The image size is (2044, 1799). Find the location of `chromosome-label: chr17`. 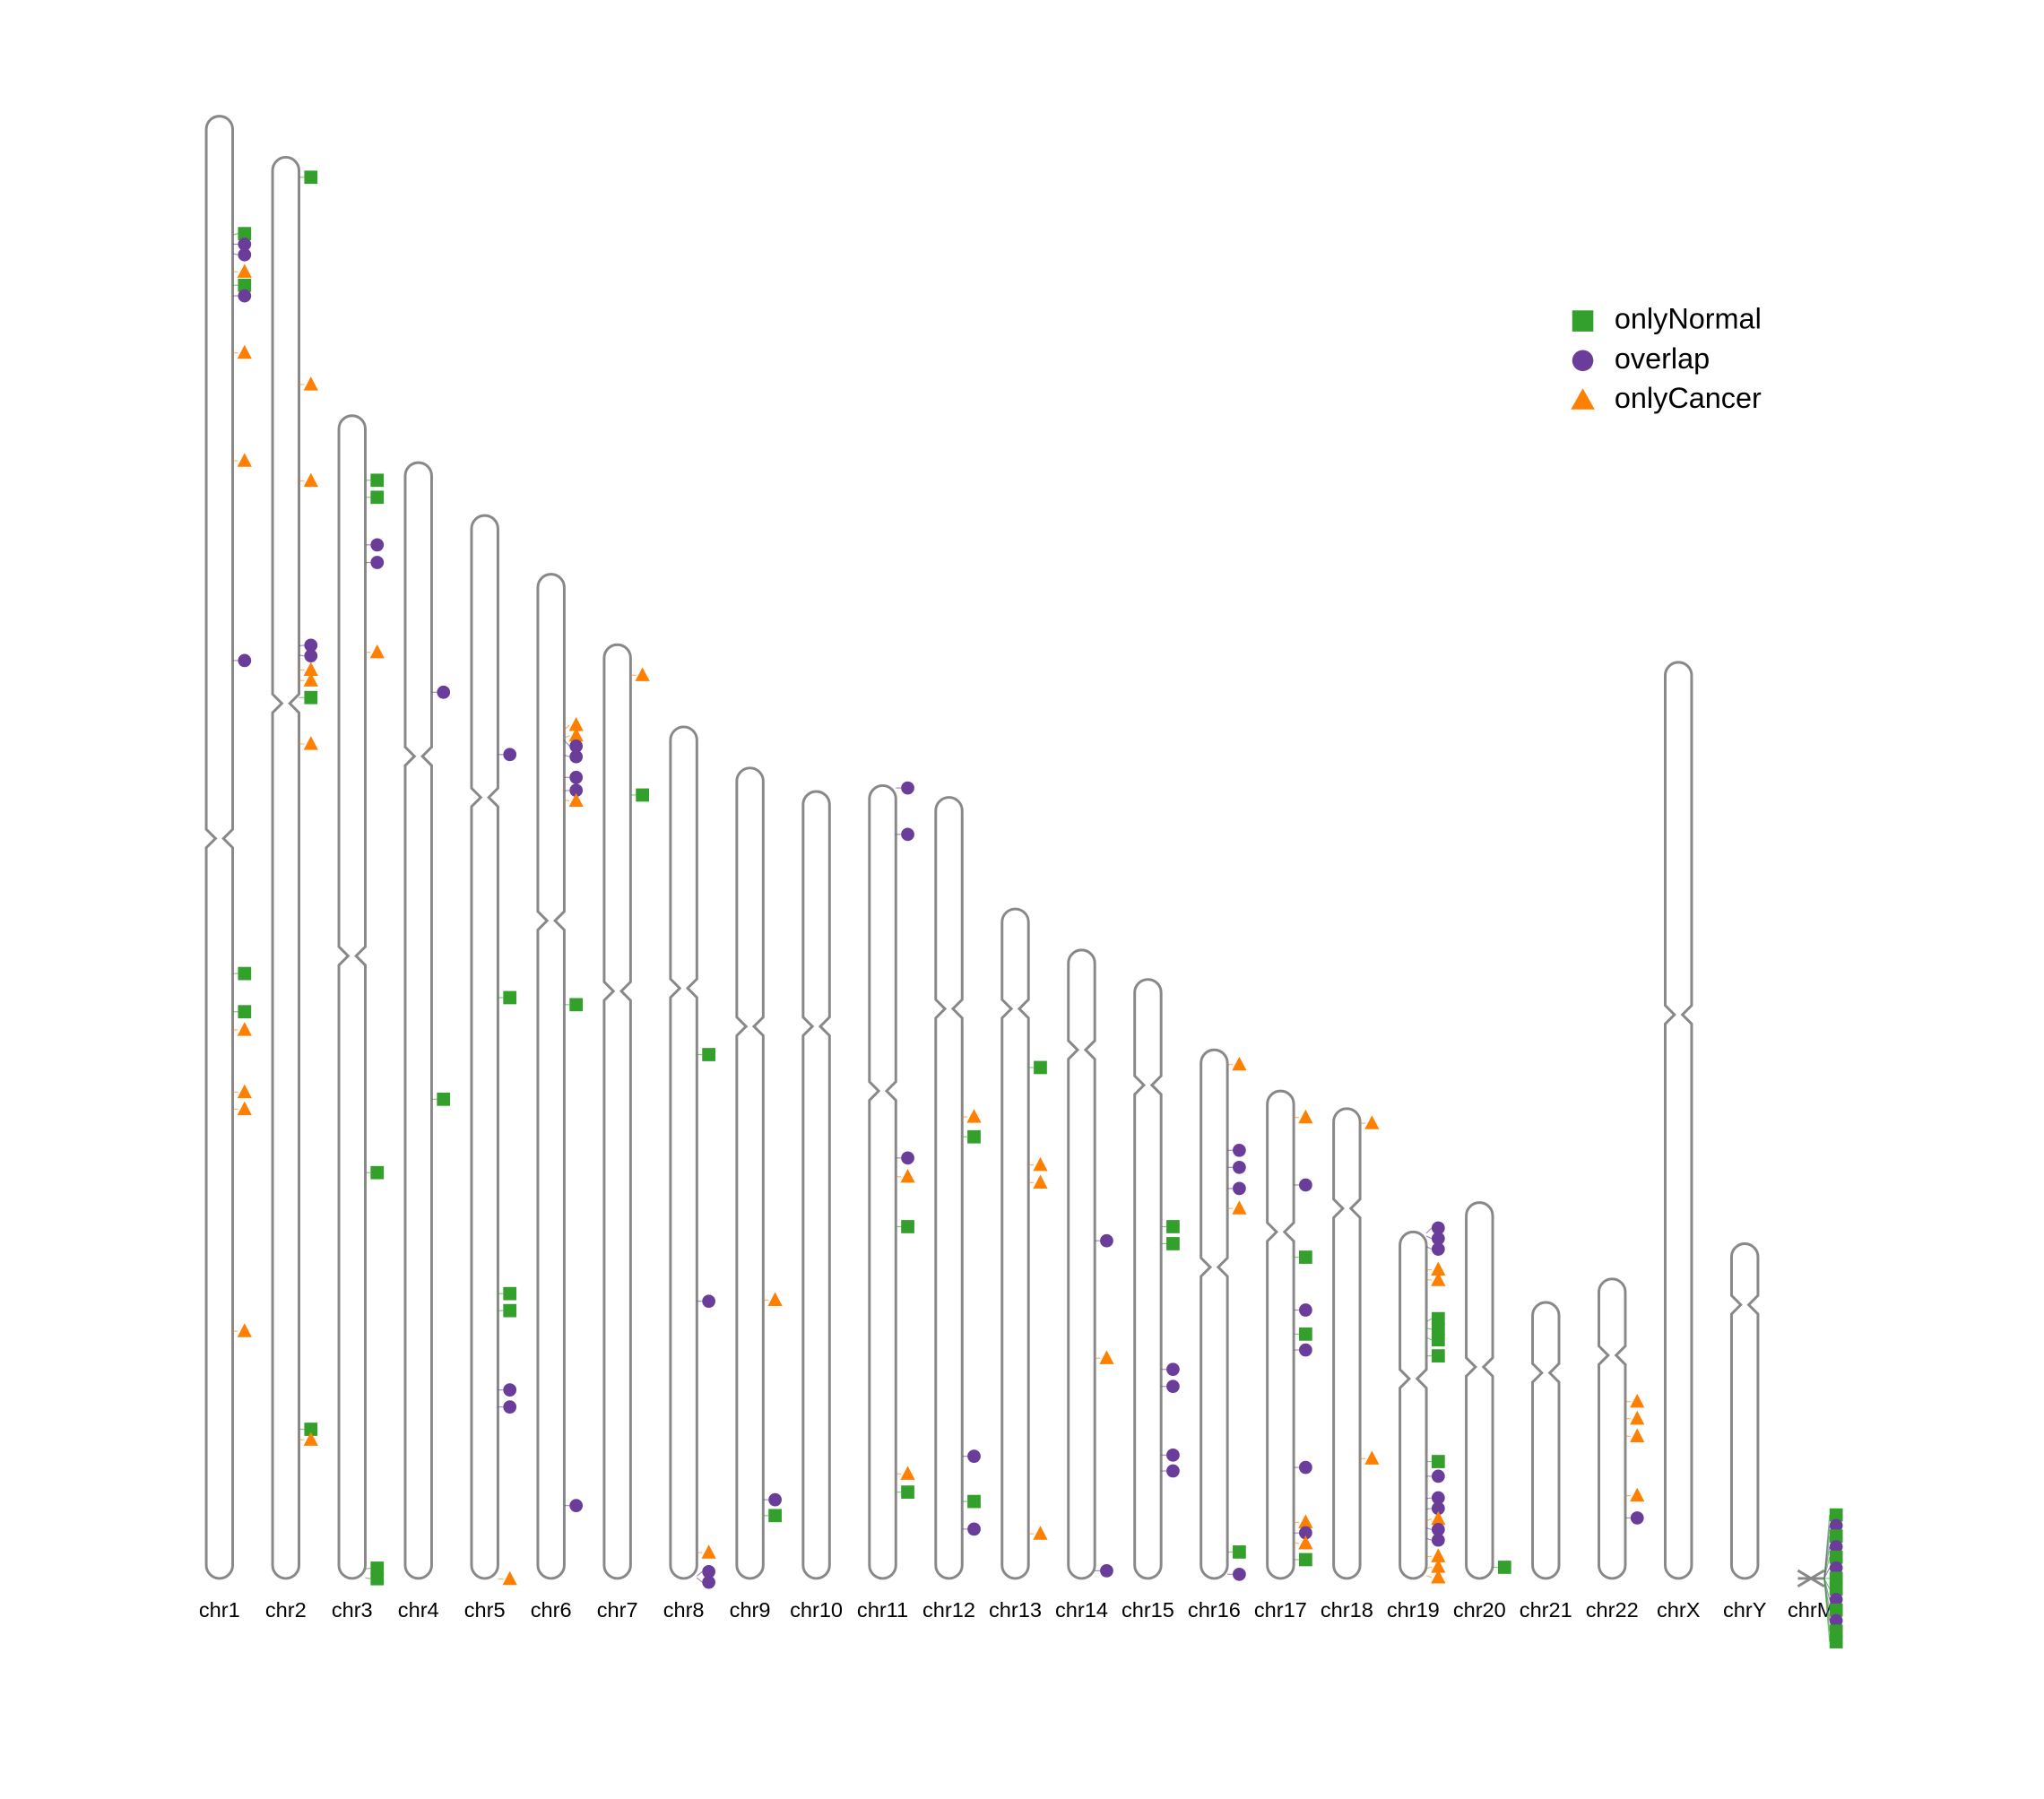

chromosome-label: chr17 is located at coordinates (1280, 1610).